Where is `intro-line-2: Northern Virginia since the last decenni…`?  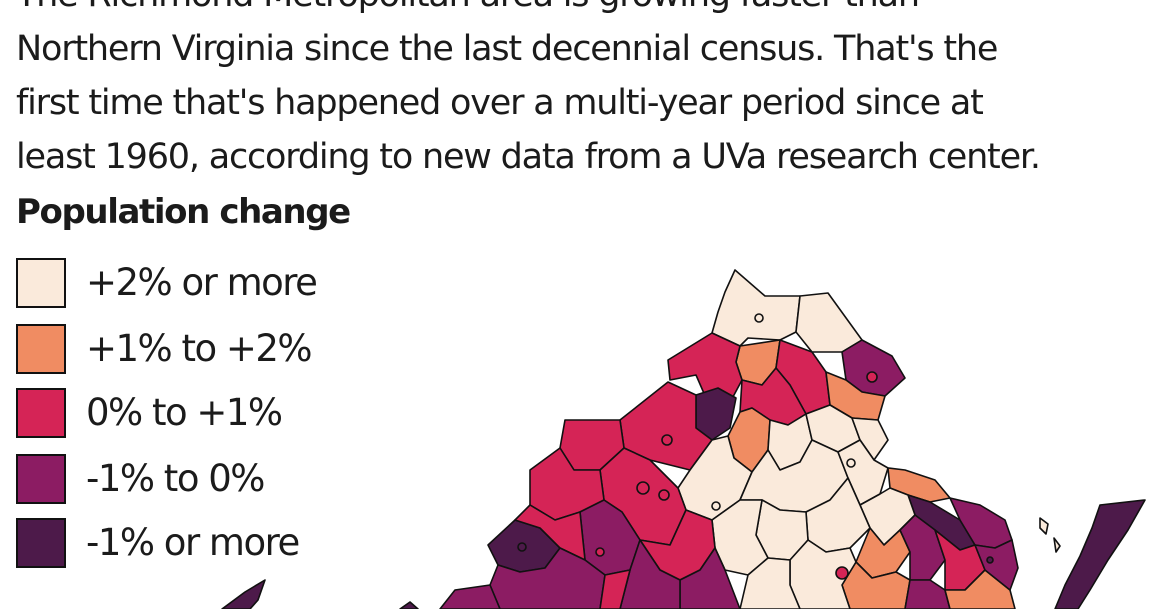 intro-line-2: Northern Virginia since the last decenni… is located at coordinates (507, 49).